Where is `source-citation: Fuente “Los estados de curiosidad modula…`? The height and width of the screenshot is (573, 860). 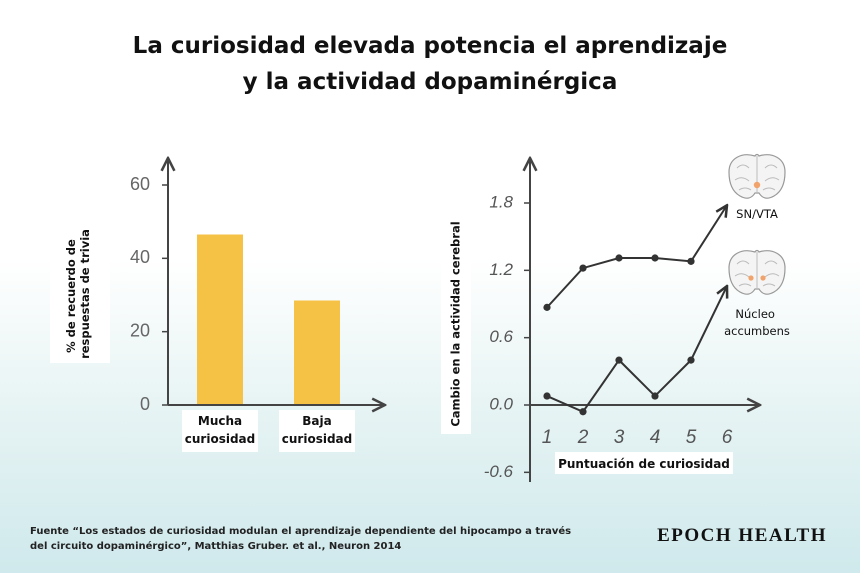 source-citation: Fuente “Los estados de curiosidad modula… is located at coordinates (310, 539).